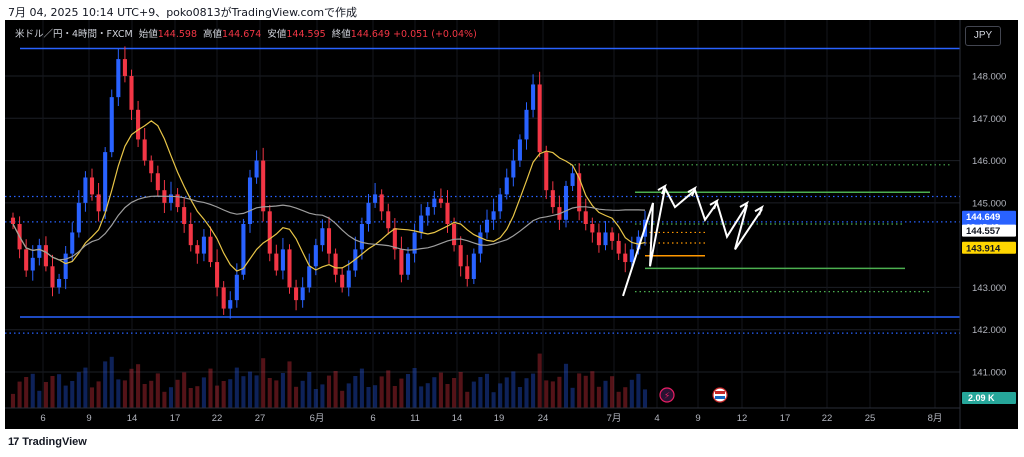  I want to click on y-tick-label: 142.000, so click(989, 330).